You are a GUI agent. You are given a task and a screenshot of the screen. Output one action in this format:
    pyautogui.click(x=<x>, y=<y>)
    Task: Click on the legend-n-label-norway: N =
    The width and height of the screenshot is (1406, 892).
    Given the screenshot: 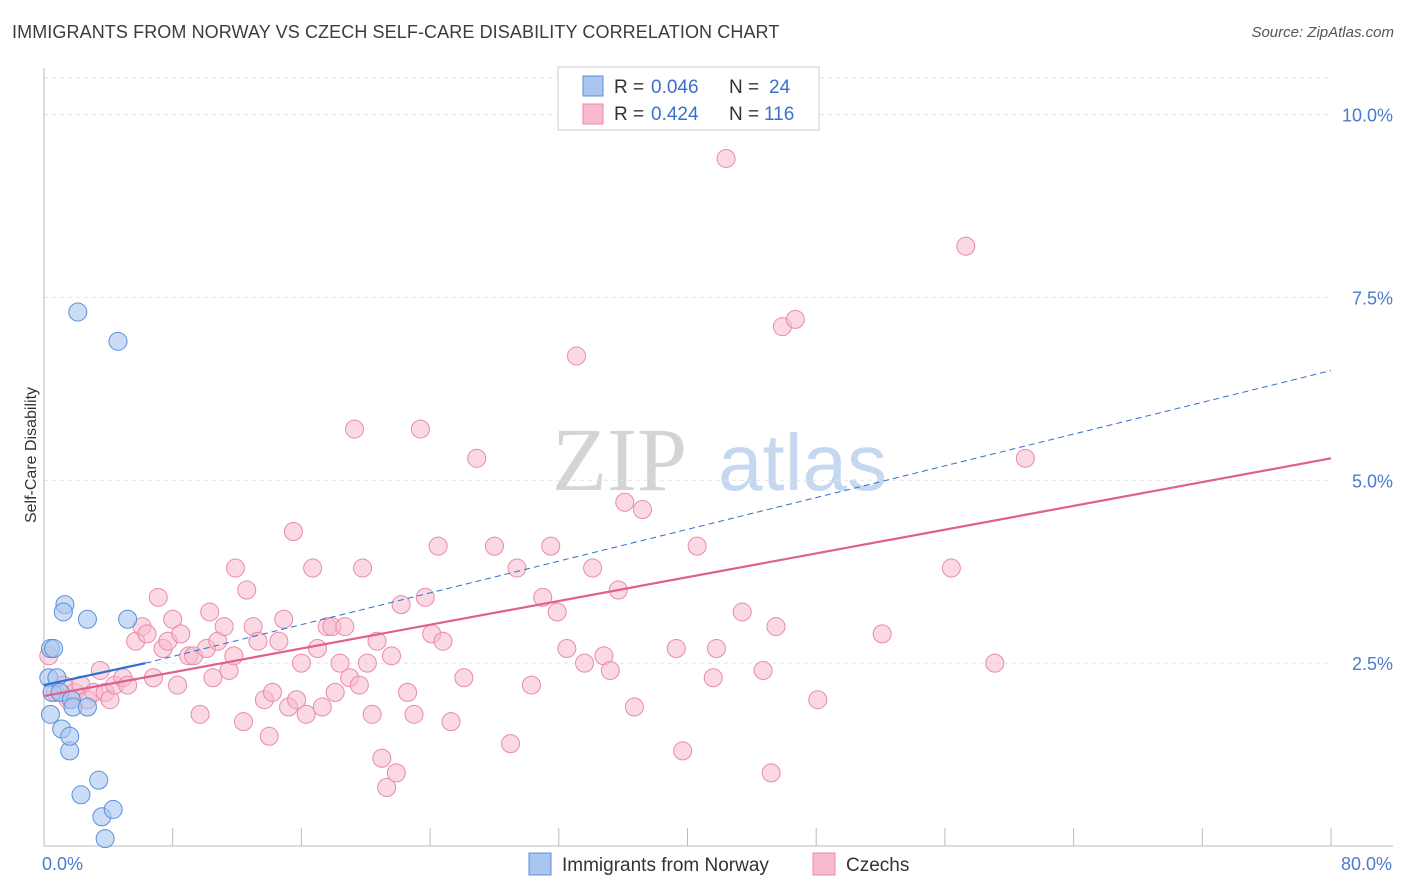 What is the action you would take?
    pyautogui.click(x=744, y=87)
    